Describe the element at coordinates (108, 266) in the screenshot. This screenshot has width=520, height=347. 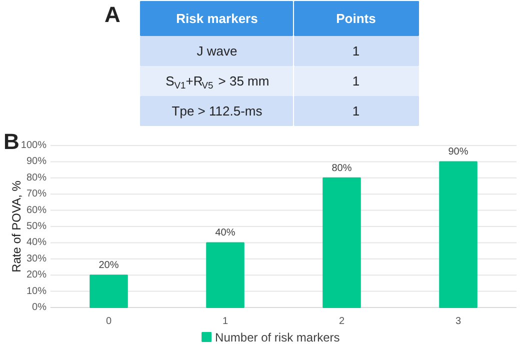
I see `data-label: 20%` at that location.